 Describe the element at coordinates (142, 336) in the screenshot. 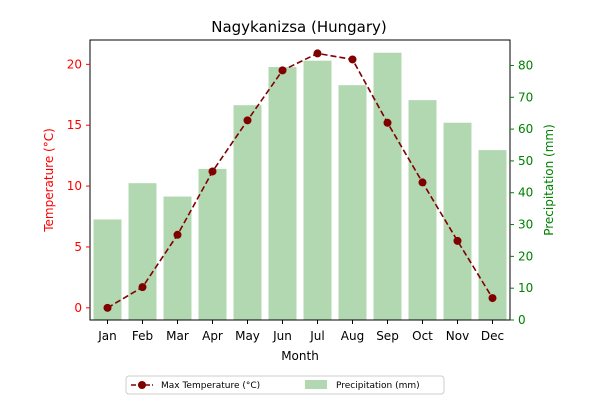

I see `x-tick-label: Feb` at that location.